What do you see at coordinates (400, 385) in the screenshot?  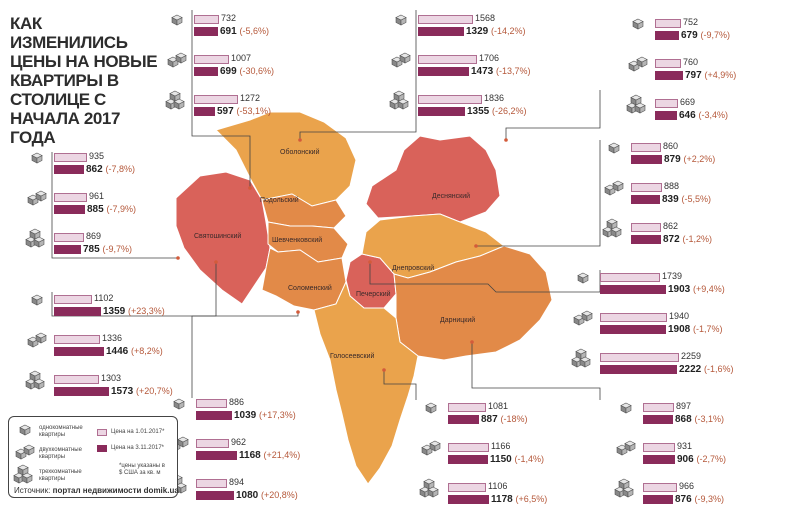 I see `leader-goloseevsky` at bounding box center [400, 385].